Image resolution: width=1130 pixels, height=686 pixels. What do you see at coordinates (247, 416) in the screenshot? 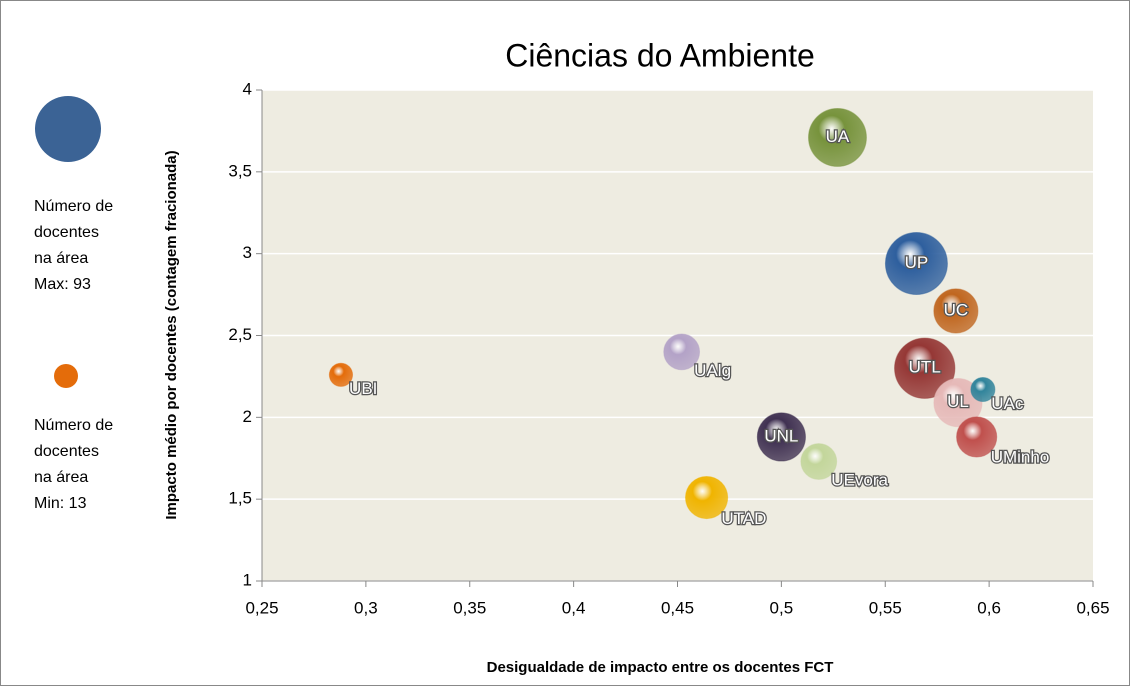
I see `y-tick-label: 2` at bounding box center [247, 416].